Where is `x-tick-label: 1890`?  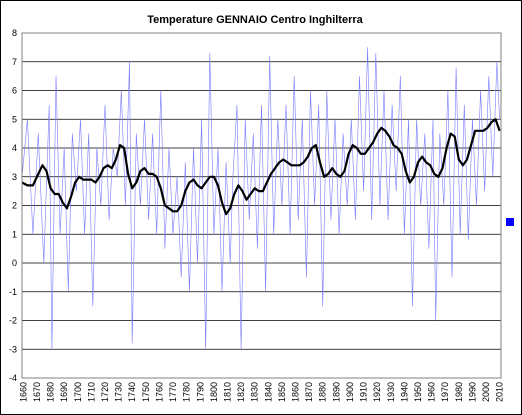
x-tick-label: 1890 is located at coordinates (336, 392).